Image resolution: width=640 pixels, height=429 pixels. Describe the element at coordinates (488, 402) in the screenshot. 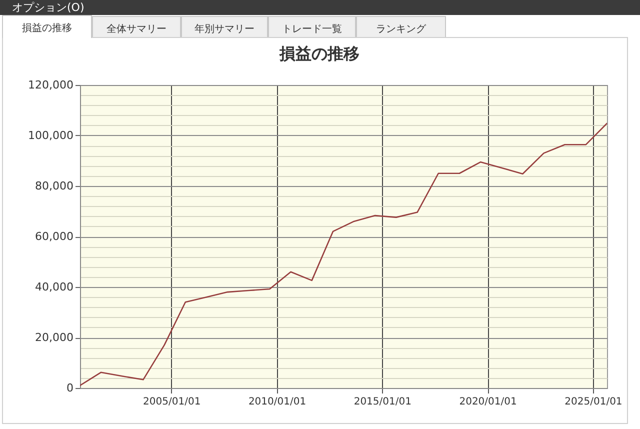

I see `x-tick-label: 2020/01/01` at that location.